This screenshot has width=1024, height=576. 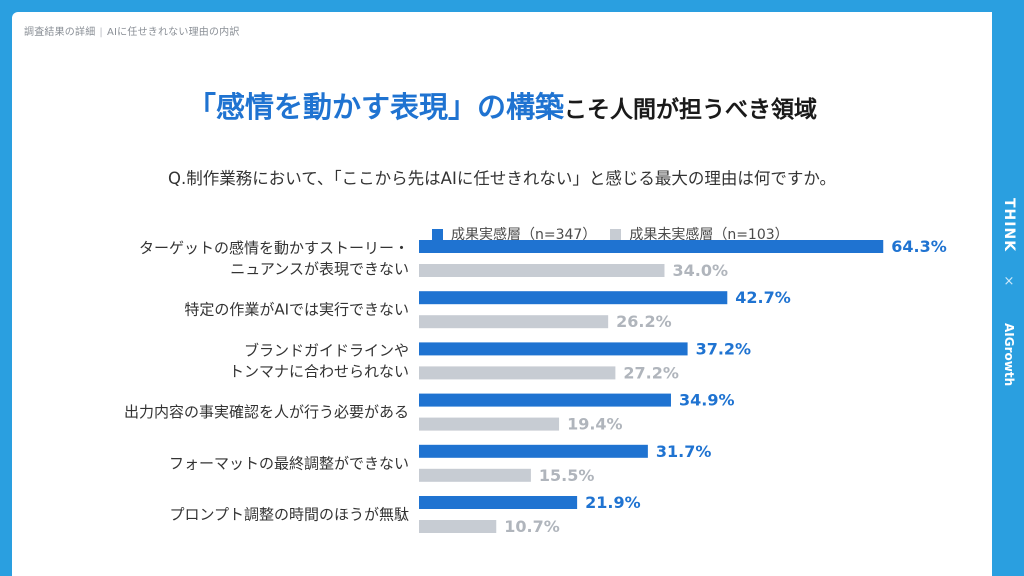 What do you see at coordinates (1009, 355) in the screenshot?
I see `aigrowth-logo: AIGrowth` at bounding box center [1009, 355].